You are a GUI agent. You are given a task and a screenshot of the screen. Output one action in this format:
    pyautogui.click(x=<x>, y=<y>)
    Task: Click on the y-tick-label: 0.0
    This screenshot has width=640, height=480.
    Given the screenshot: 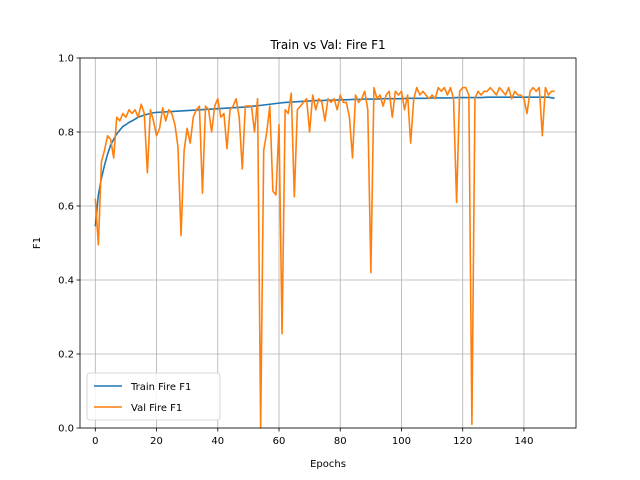 What is the action you would take?
    pyautogui.click(x=66, y=429)
    